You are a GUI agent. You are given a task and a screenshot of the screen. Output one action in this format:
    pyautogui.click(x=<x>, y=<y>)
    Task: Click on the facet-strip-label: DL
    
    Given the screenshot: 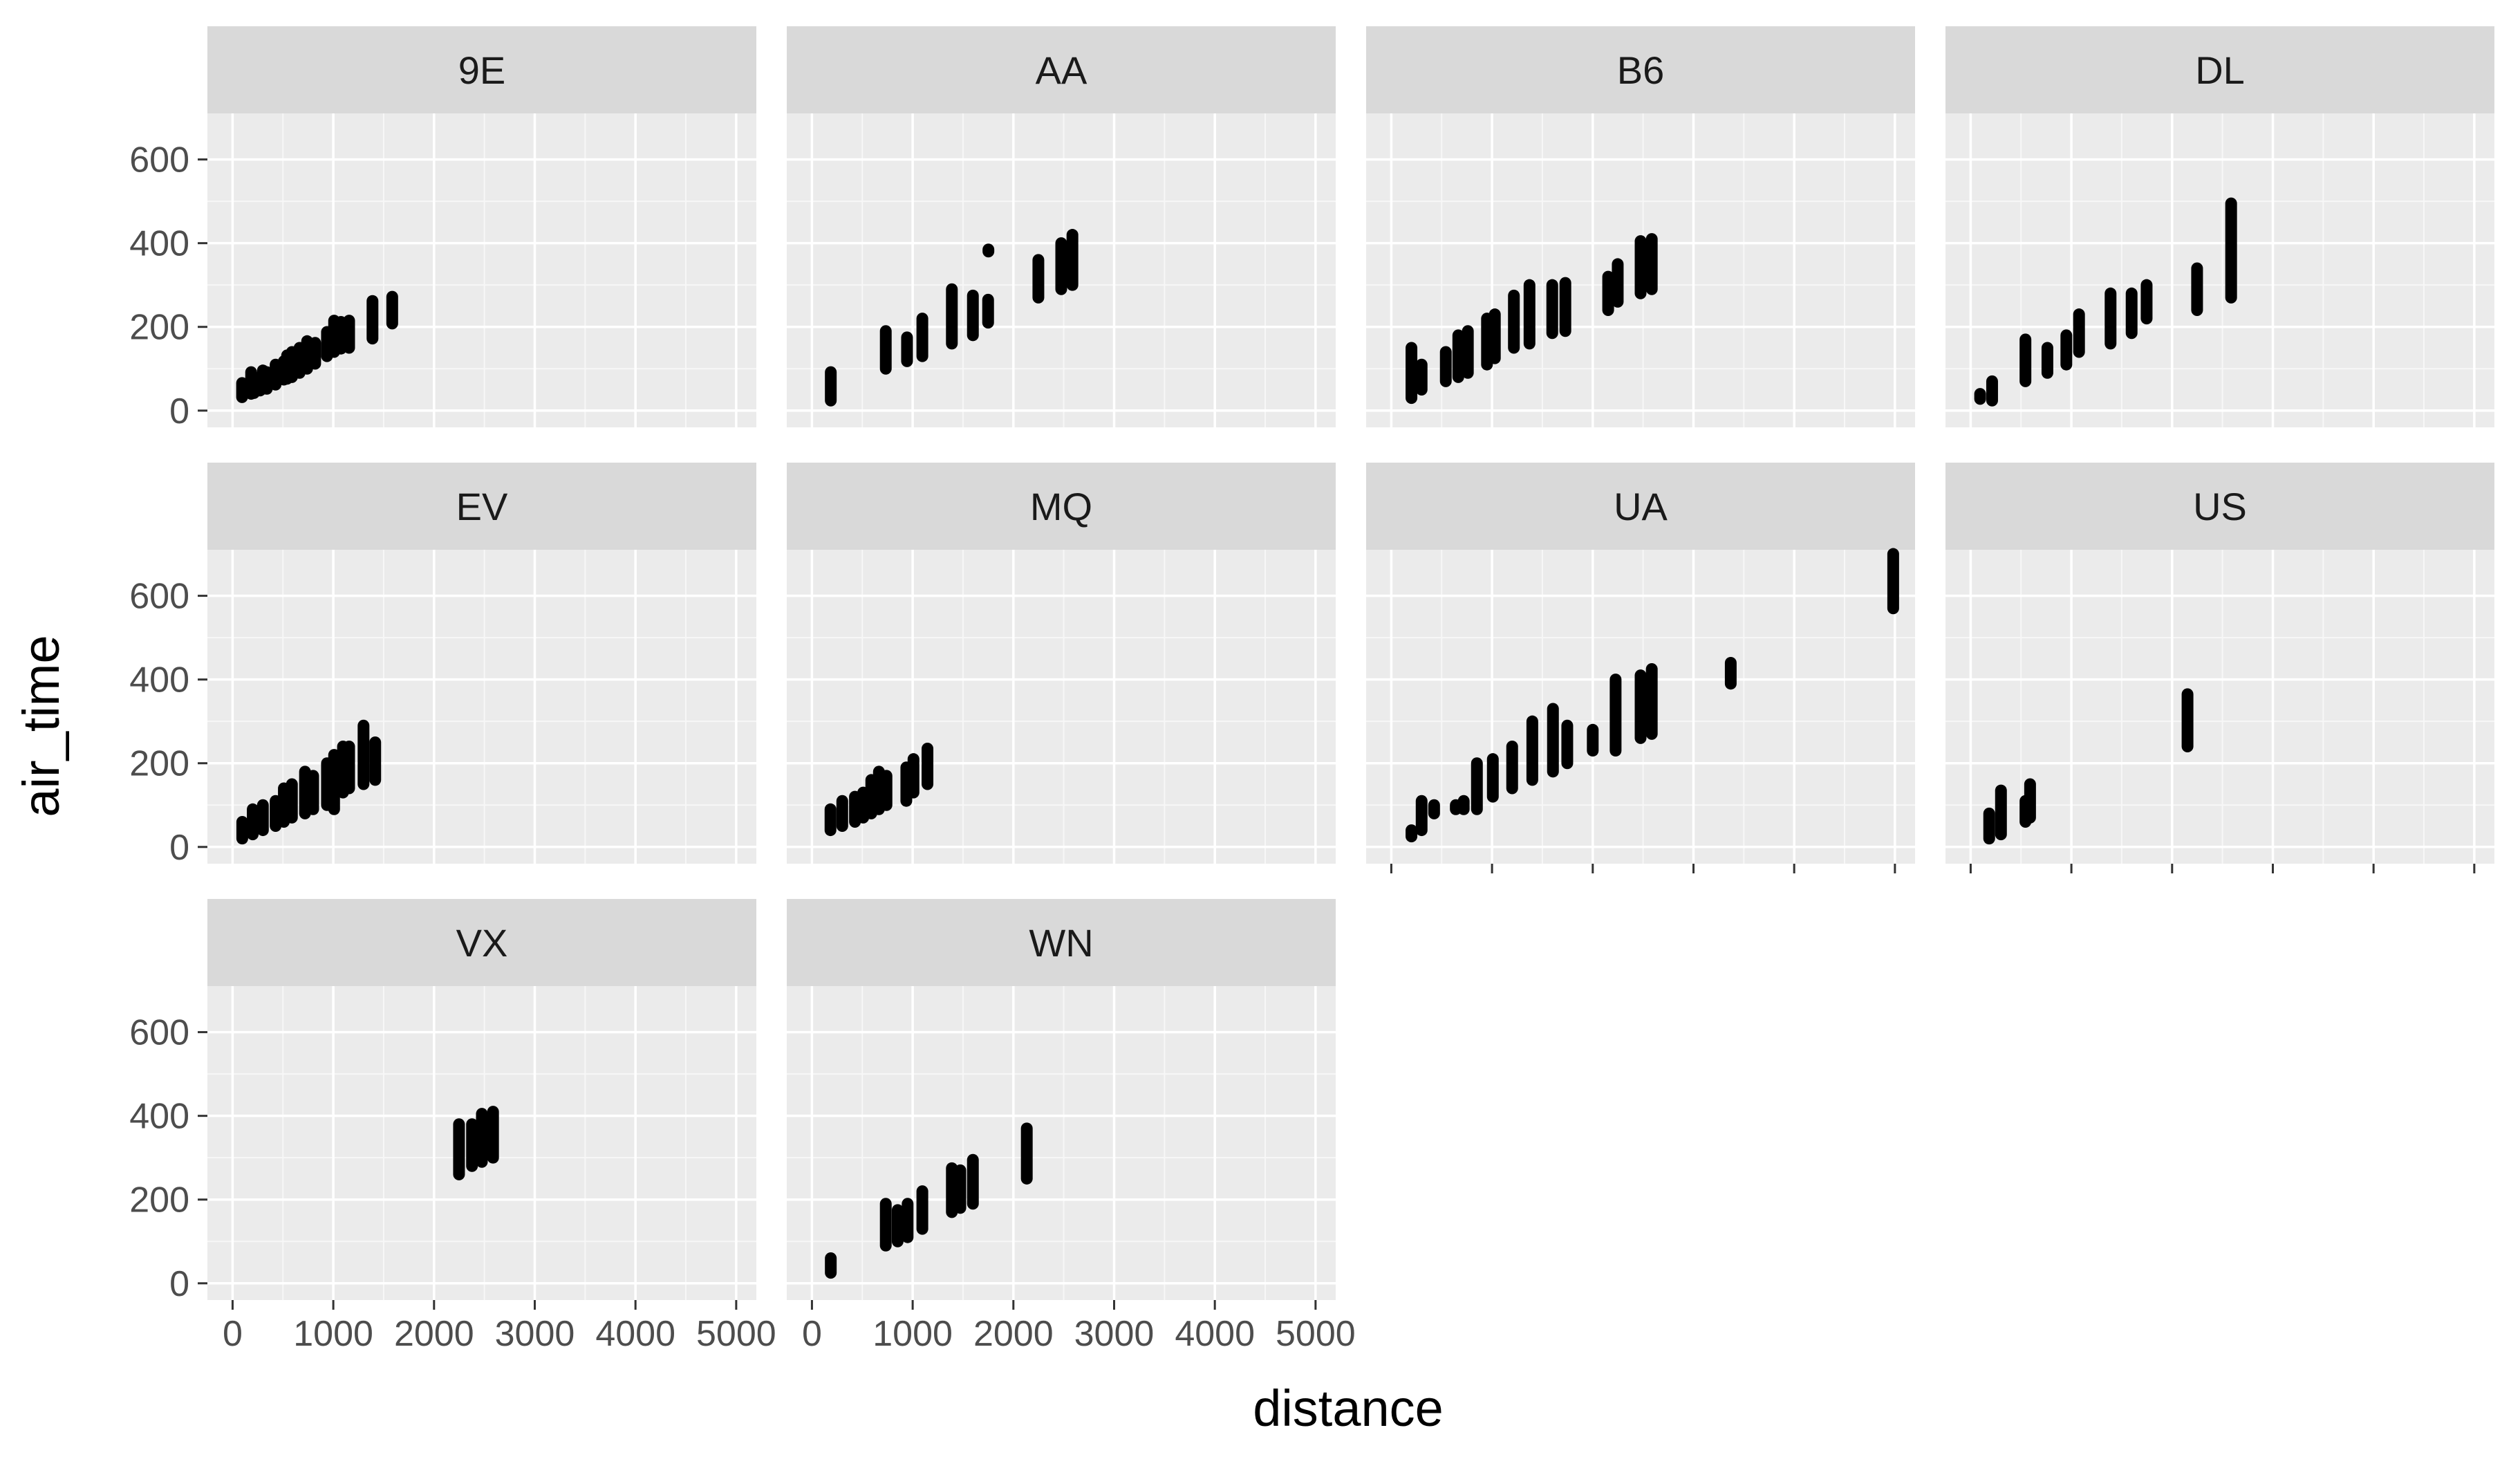 What is the action you would take?
    pyautogui.click(x=2220, y=70)
    